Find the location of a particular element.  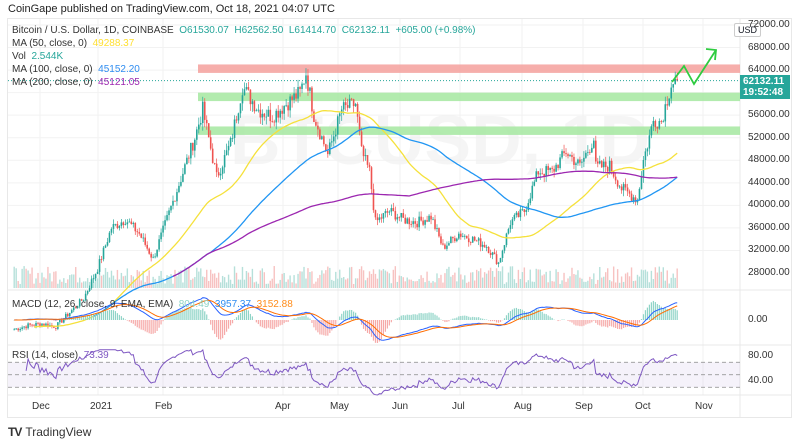

rsi-legend: RSI (14, close) 73.39 is located at coordinates (60, 355).